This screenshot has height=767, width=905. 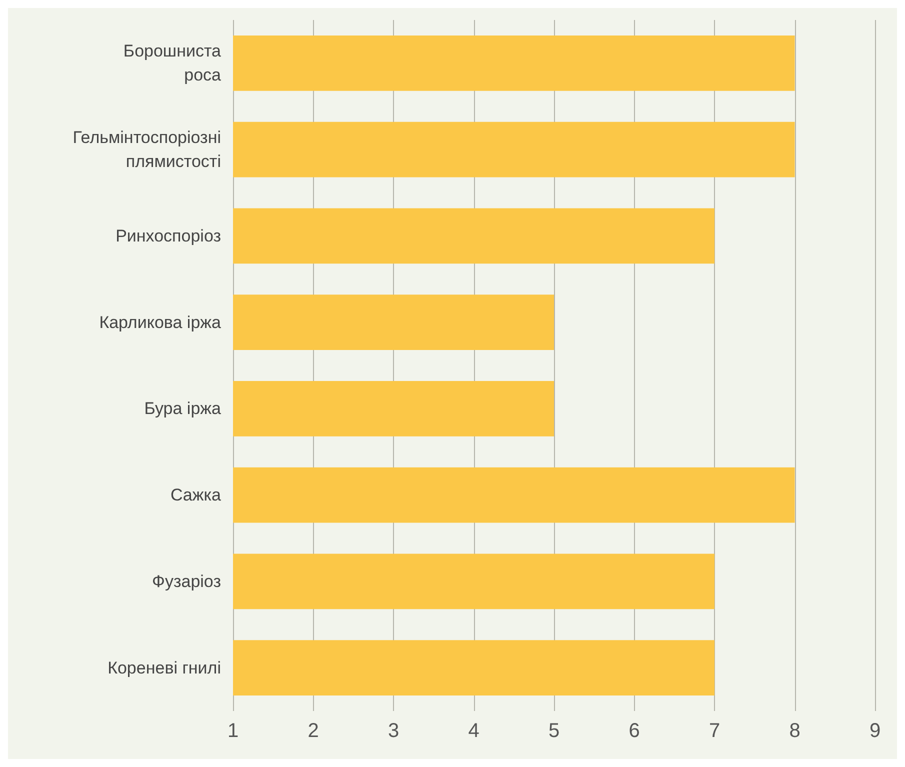 What do you see at coordinates (634, 731) in the screenshot?
I see `x-tick-label: 6` at bounding box center [634, 731].